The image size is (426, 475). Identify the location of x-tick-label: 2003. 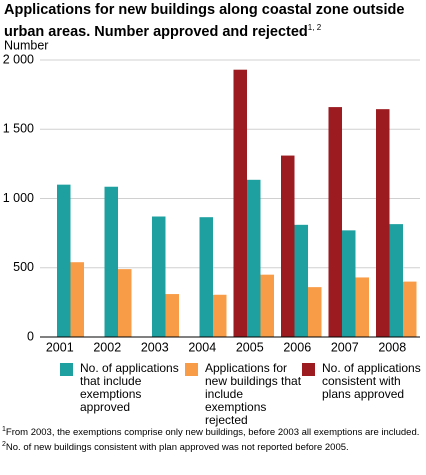
(155, 347).